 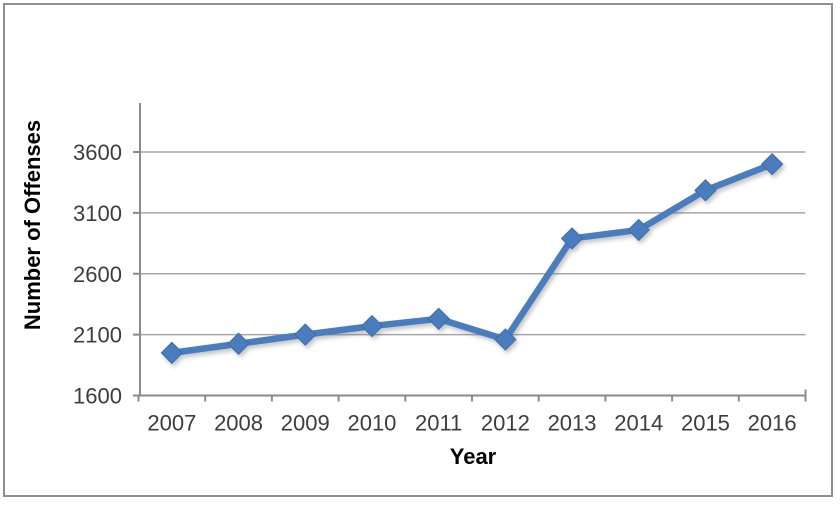 I want to click on x-tick-label: 2010, so click(x=371, y=423).